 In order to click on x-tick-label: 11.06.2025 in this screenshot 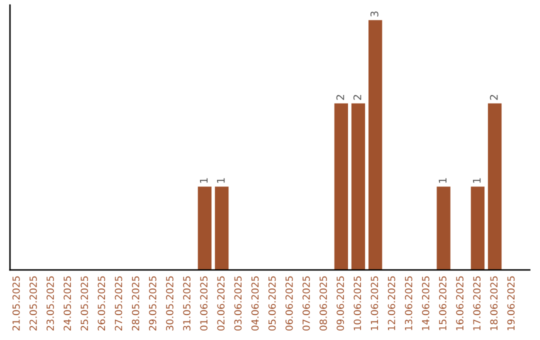, I will do `click(374, 303)`.